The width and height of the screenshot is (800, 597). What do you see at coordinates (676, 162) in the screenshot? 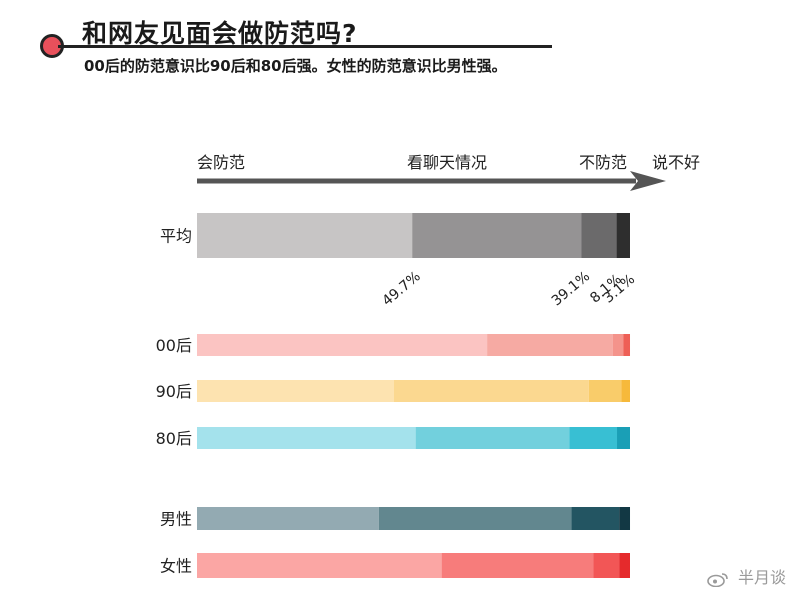
I see `scale-label-right-b: 说不好` at bounding box center [676, 162].